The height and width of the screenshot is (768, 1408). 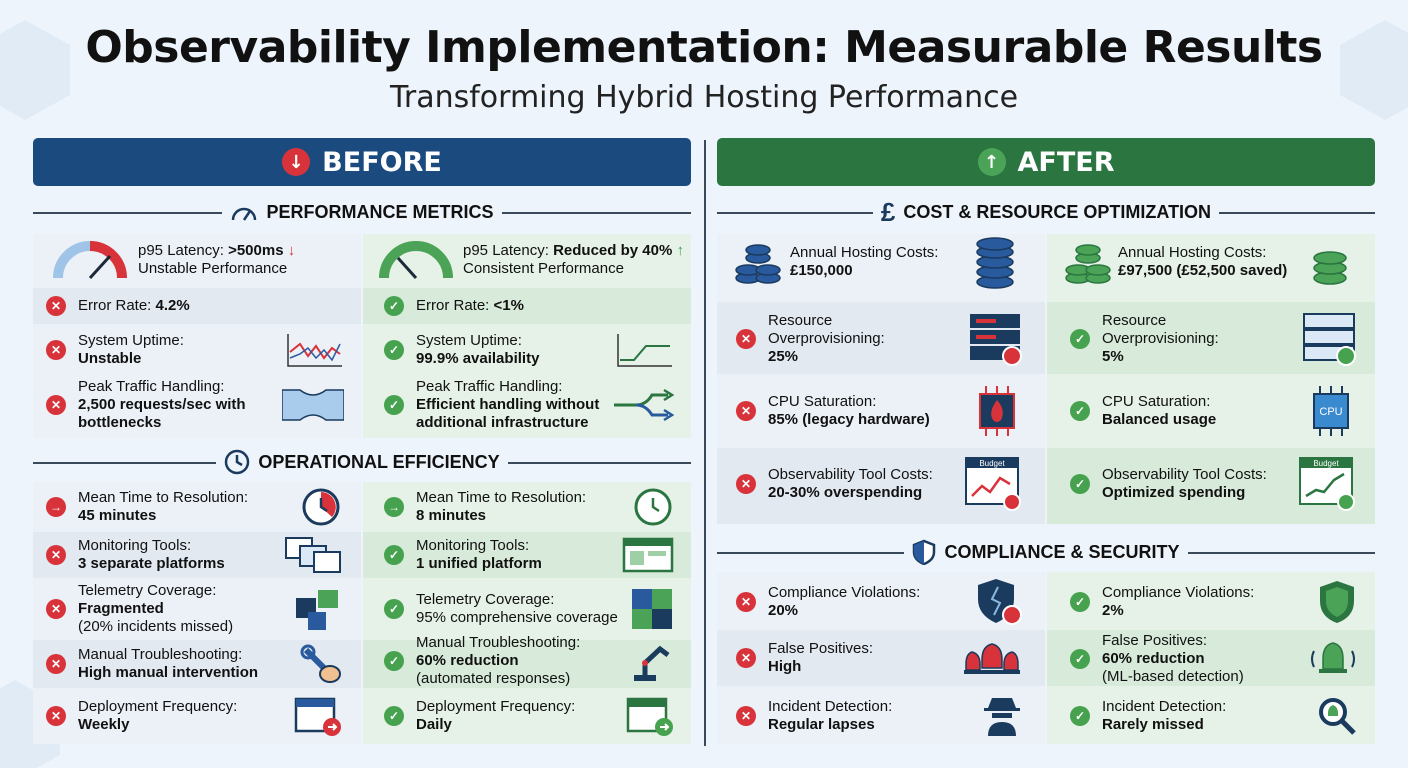 What do you see at coordinates (1002, 717) in the screenshot?
I see `spy-icon` at bounding box center [1002, 717].